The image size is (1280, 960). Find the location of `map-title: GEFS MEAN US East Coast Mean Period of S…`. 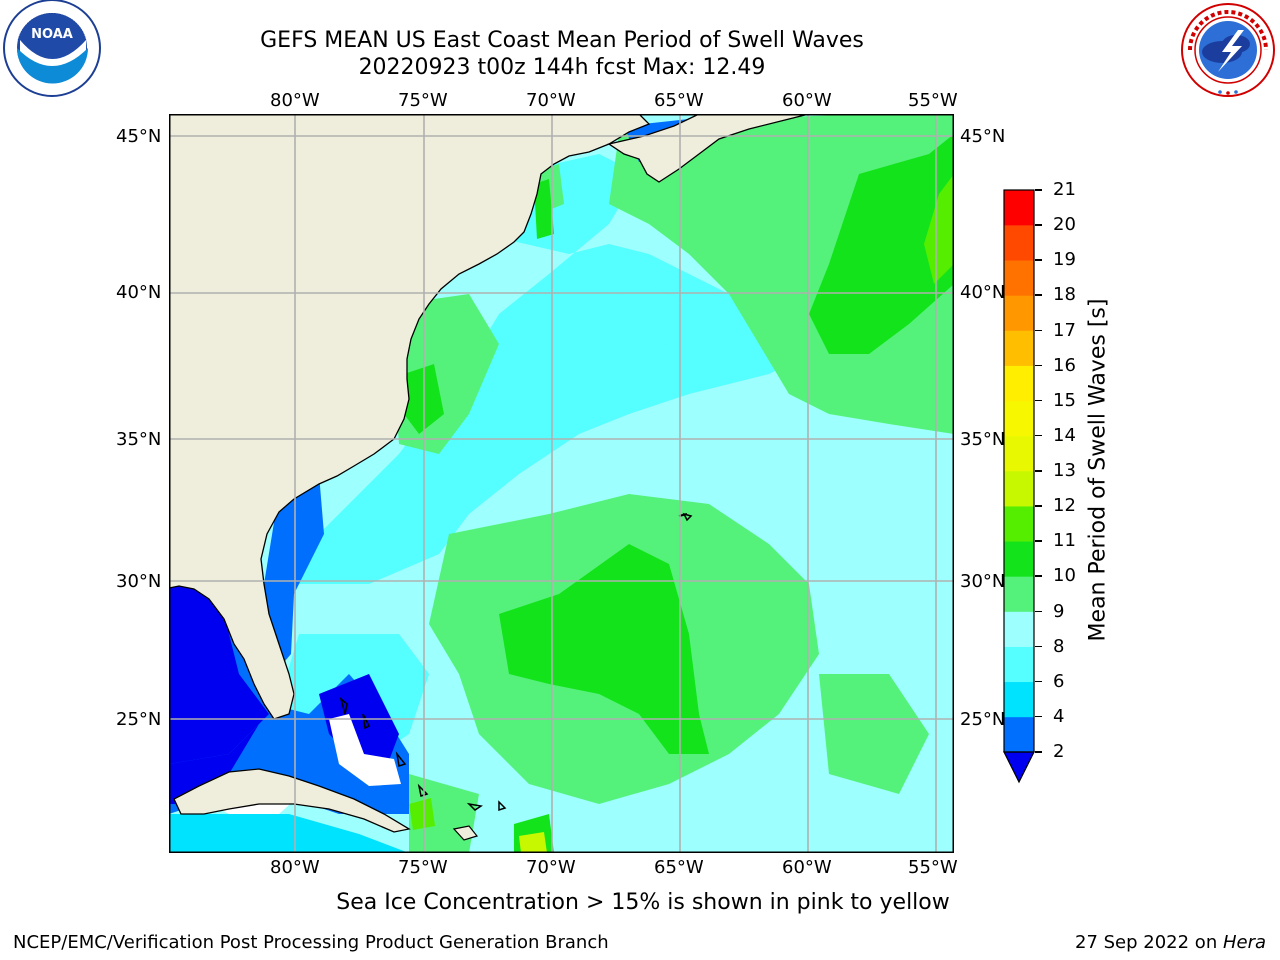

map-title: GEFS MEAN US East Coast Mean Period of S… is located at coordinates (562, 40).